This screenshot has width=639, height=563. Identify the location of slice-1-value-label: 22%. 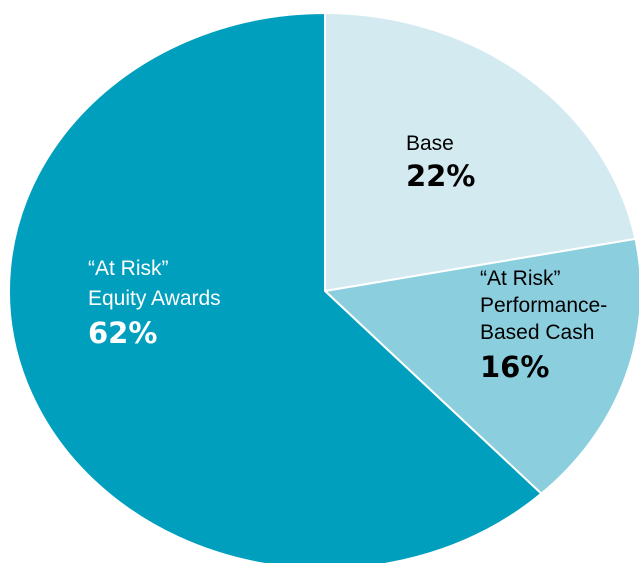
(440, 176).